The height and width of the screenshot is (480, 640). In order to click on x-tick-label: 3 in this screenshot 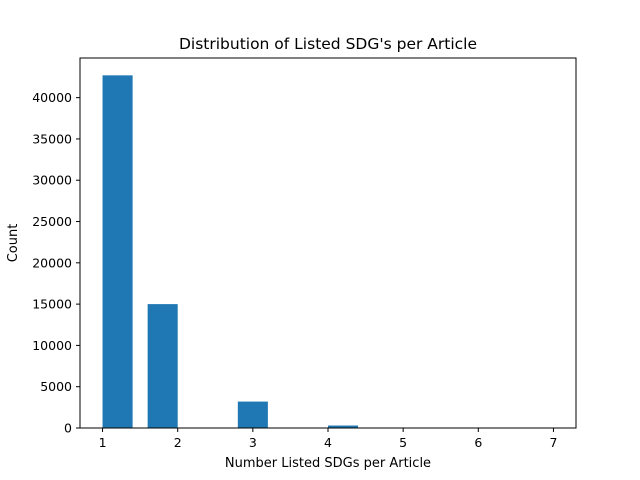, I will do `click(253, 442)`.